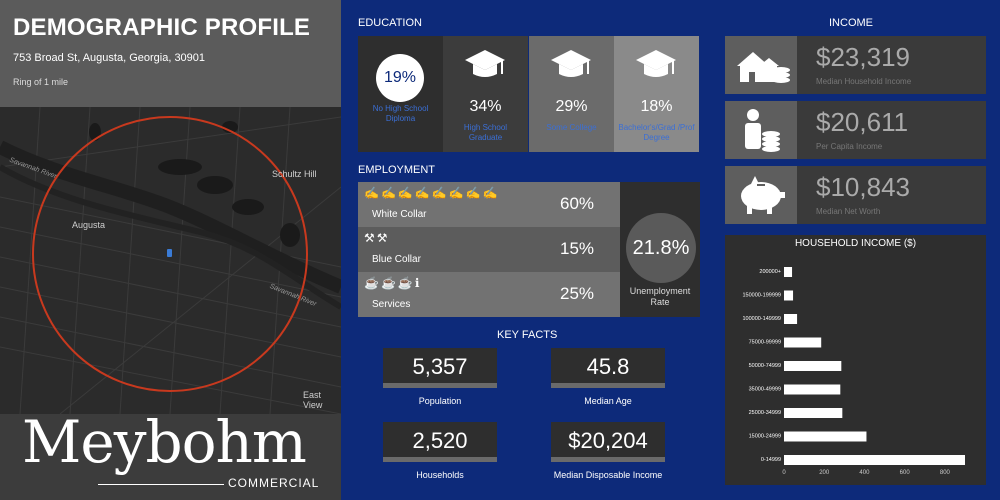 The height and width of the screenshot is (500, 1000). Describe the element at coordinates (656, 94) in the screenshot. I see `education-item-bachelors: 18% Bachelor's/Grad /Prof Degree` at that location.